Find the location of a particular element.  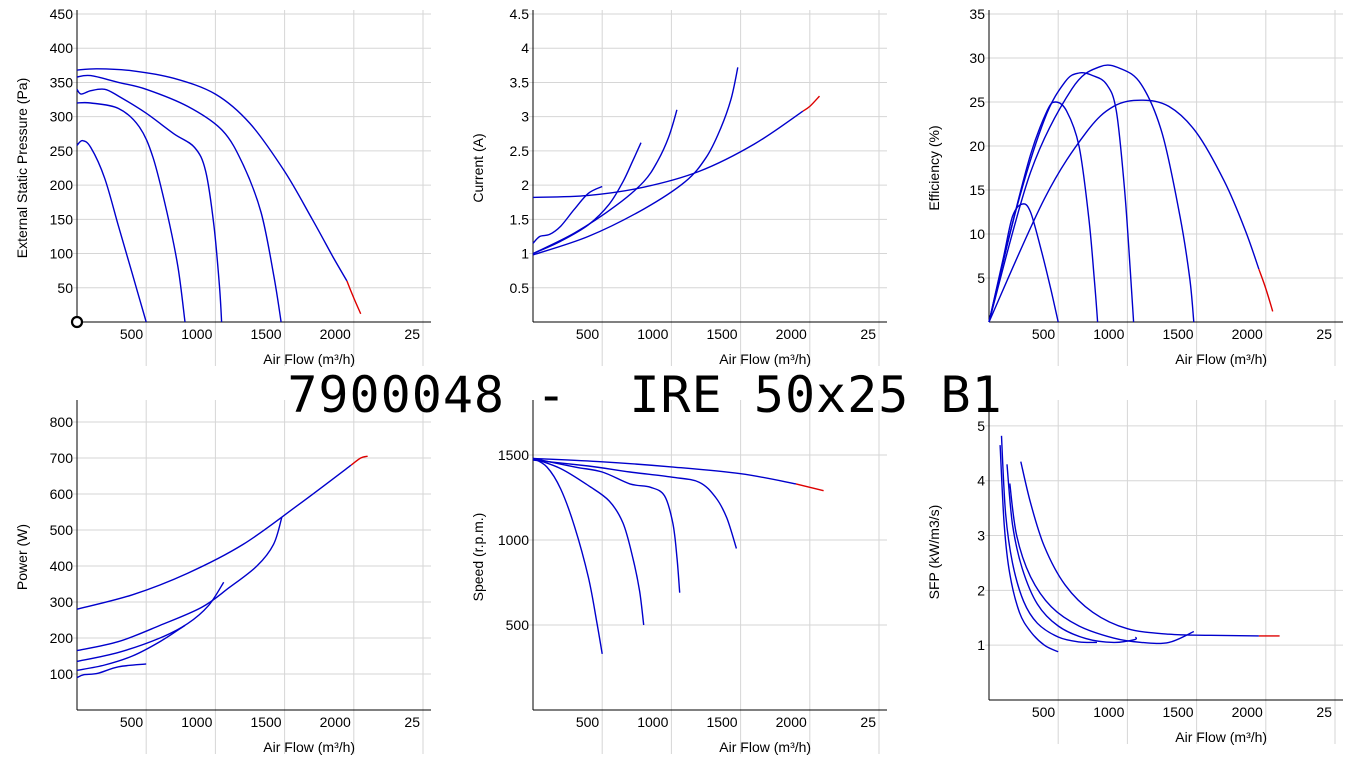

y-axis-title: Speed (r.p.m.) is located at coordinates (478, 557).